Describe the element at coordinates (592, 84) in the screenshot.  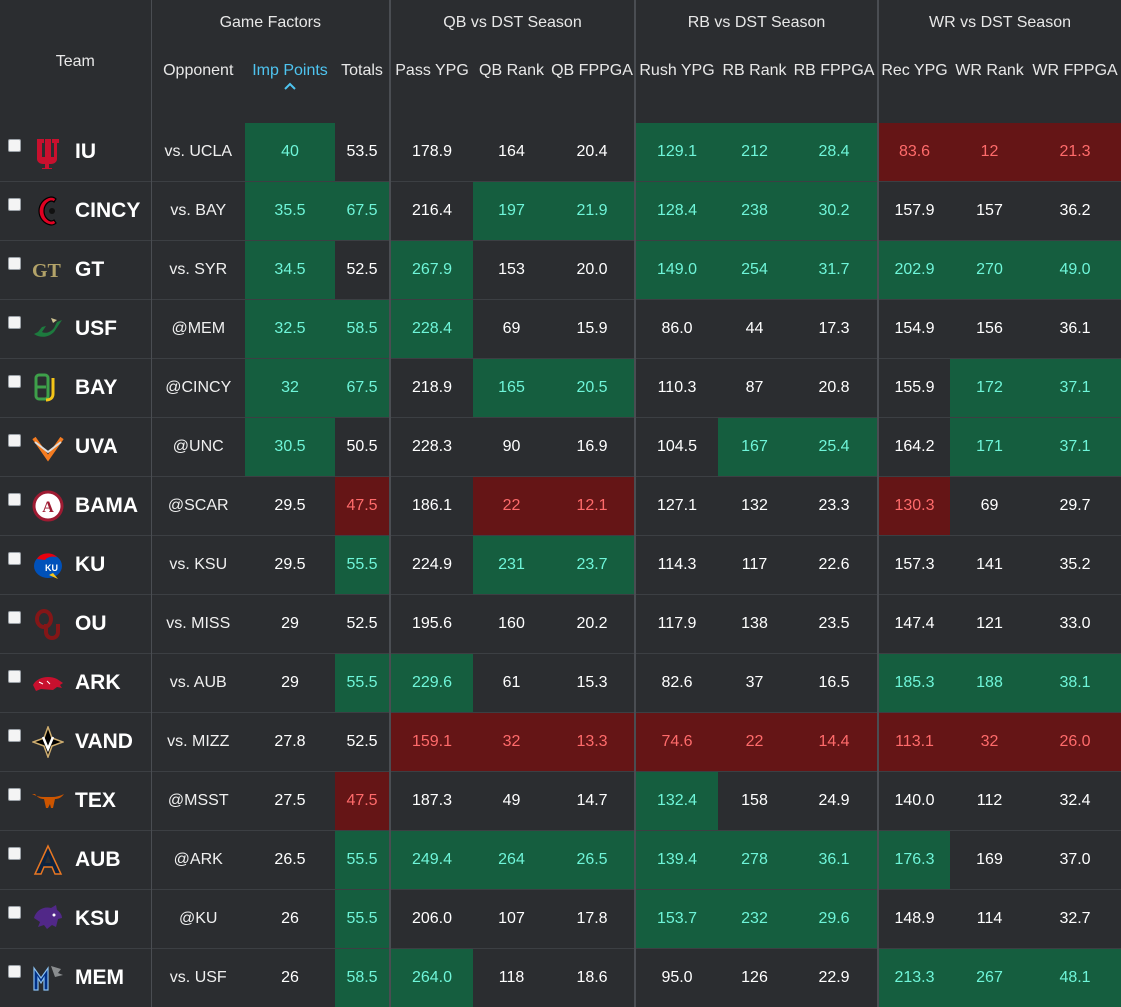
I see `qb-fppga-column-header: QB FPPGA` at that location.